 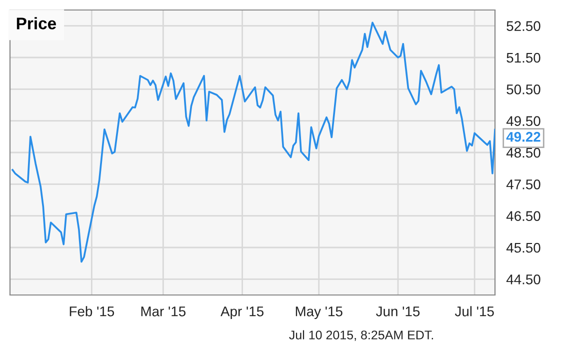 I want to click on x-tick-label: Mar '15, so click(x=163, y=311).